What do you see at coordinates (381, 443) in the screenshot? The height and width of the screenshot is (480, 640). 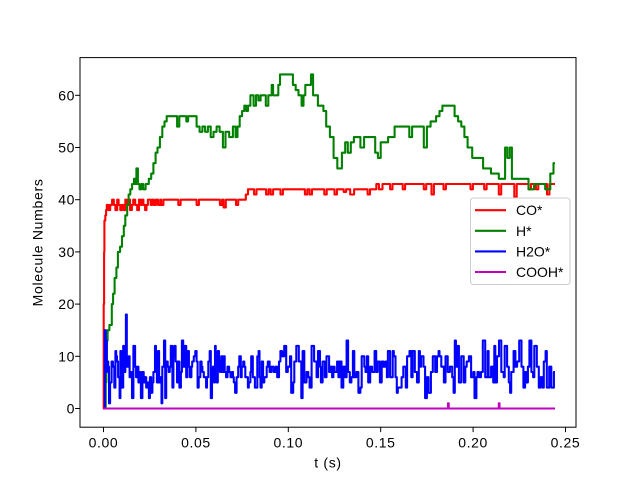 I see `svg-text: 0.15` at bounding box center [381, 443].